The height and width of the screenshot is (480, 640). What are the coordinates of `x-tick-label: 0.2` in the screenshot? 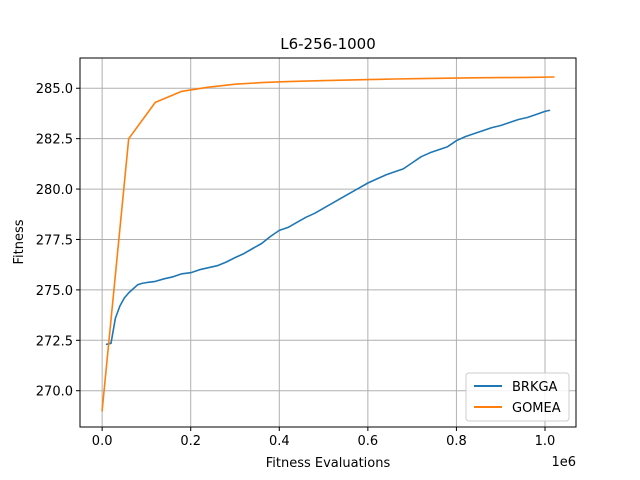 It's located at (190, 441).